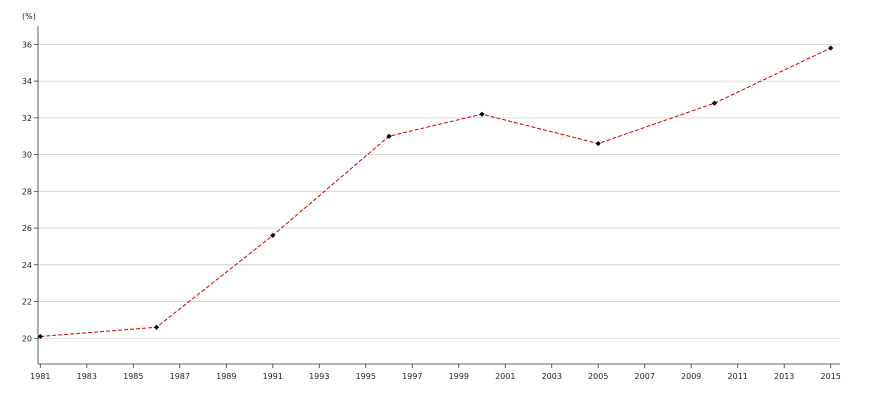 The height and width of the screenshot is (400, 870). I want to click on data-point-1986, so click(156, 327).